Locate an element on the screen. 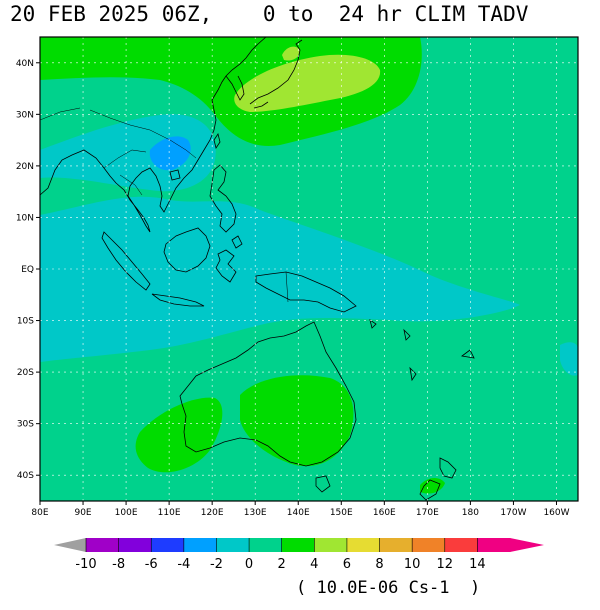  colorbar-over-triangle is located at coordinates (527, 545).